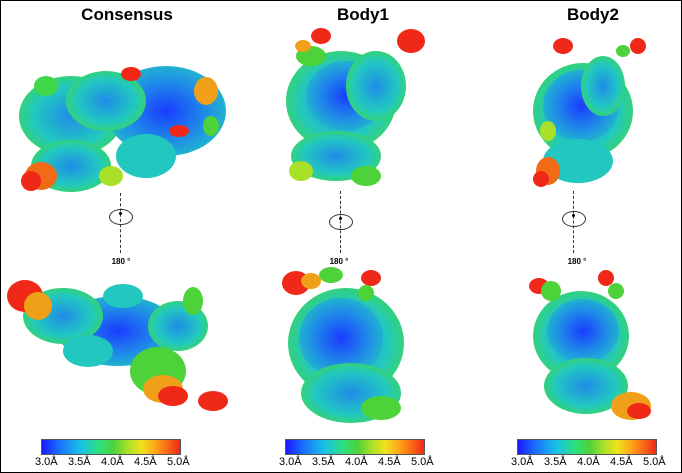 The width and height of the screenshot is (682, 473). I want to click on body2-map-bottom, so click(590, 345).